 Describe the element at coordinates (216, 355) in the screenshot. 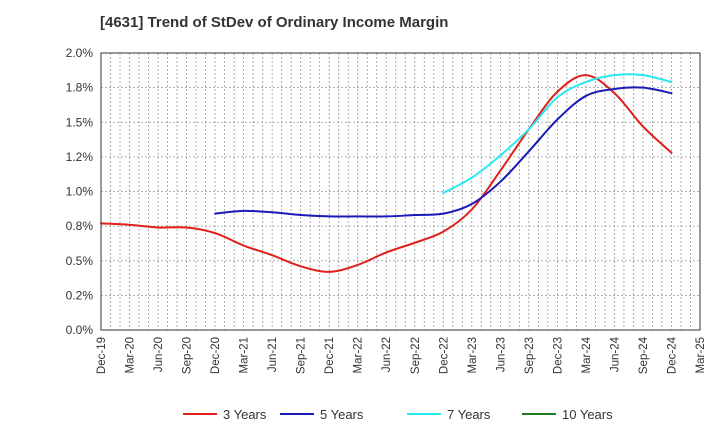

I see `x-tick-label: Dec-20` at that location.